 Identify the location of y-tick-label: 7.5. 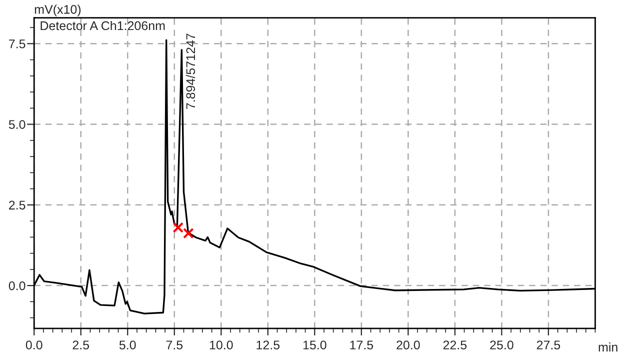
(17, 44).